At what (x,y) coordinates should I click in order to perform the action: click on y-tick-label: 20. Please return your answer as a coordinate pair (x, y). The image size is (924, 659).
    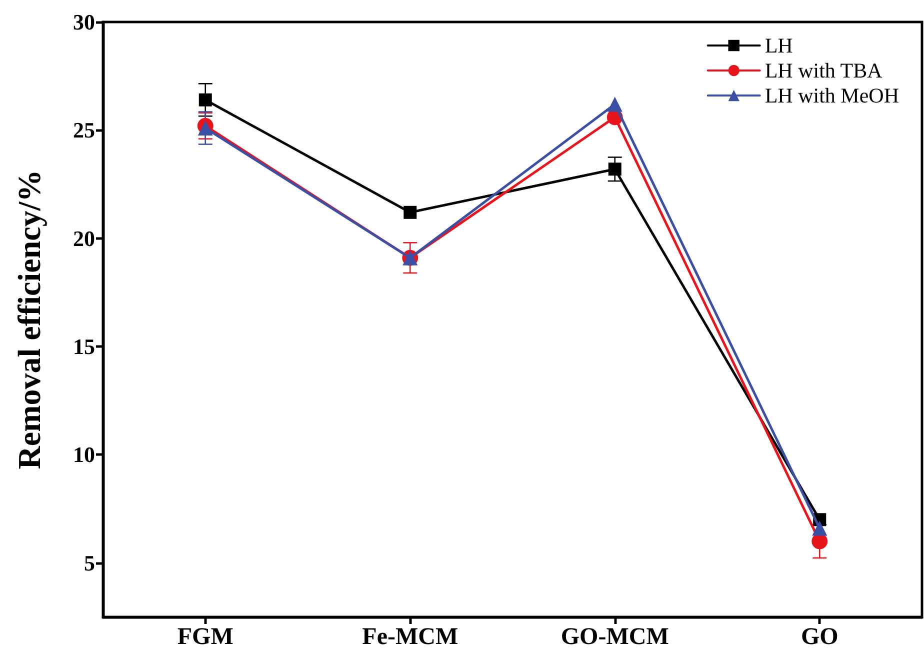
    Looking at the image, I should click on (84, 238).